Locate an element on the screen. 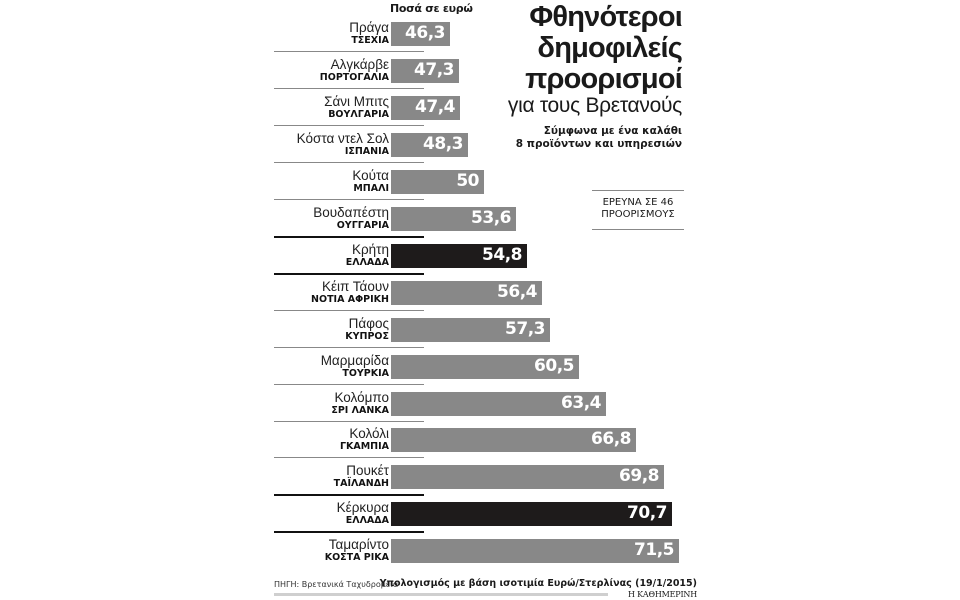  bar: 48,3 is located at coordinates (429, 144).